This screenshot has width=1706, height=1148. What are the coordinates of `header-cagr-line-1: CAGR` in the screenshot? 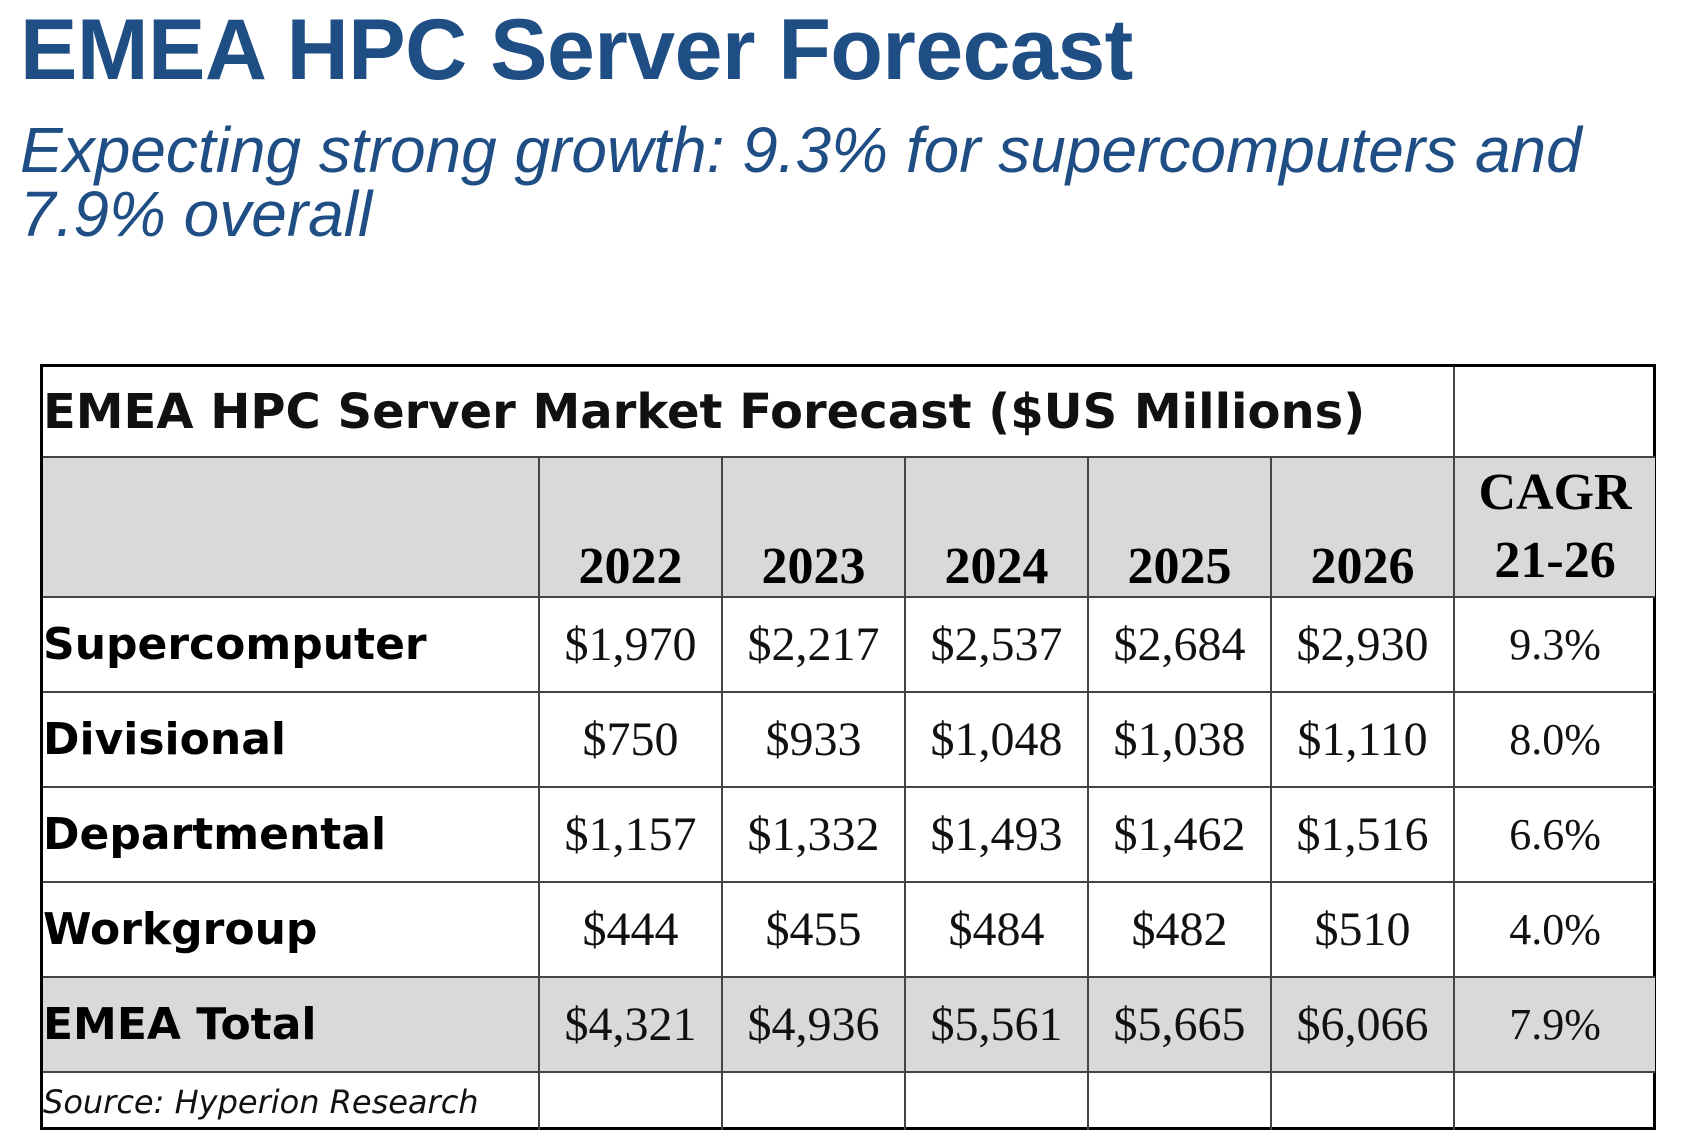 It's located at (1555, 492).